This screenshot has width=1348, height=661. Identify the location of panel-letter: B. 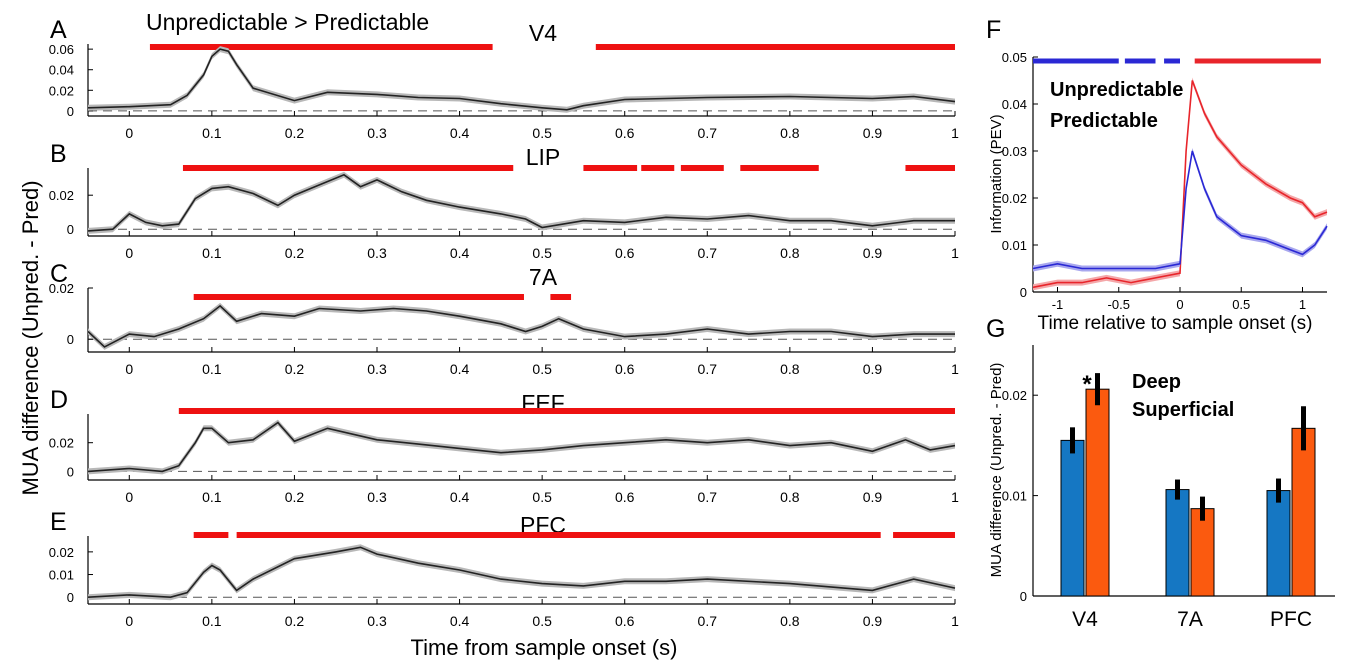
(58, 154).